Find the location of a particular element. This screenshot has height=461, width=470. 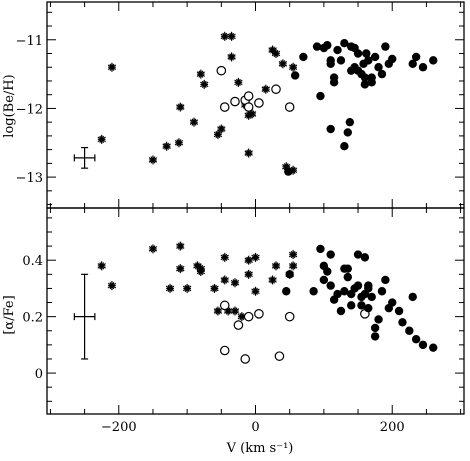

x-tick-label: −200 is located at coordinates (119, 427).